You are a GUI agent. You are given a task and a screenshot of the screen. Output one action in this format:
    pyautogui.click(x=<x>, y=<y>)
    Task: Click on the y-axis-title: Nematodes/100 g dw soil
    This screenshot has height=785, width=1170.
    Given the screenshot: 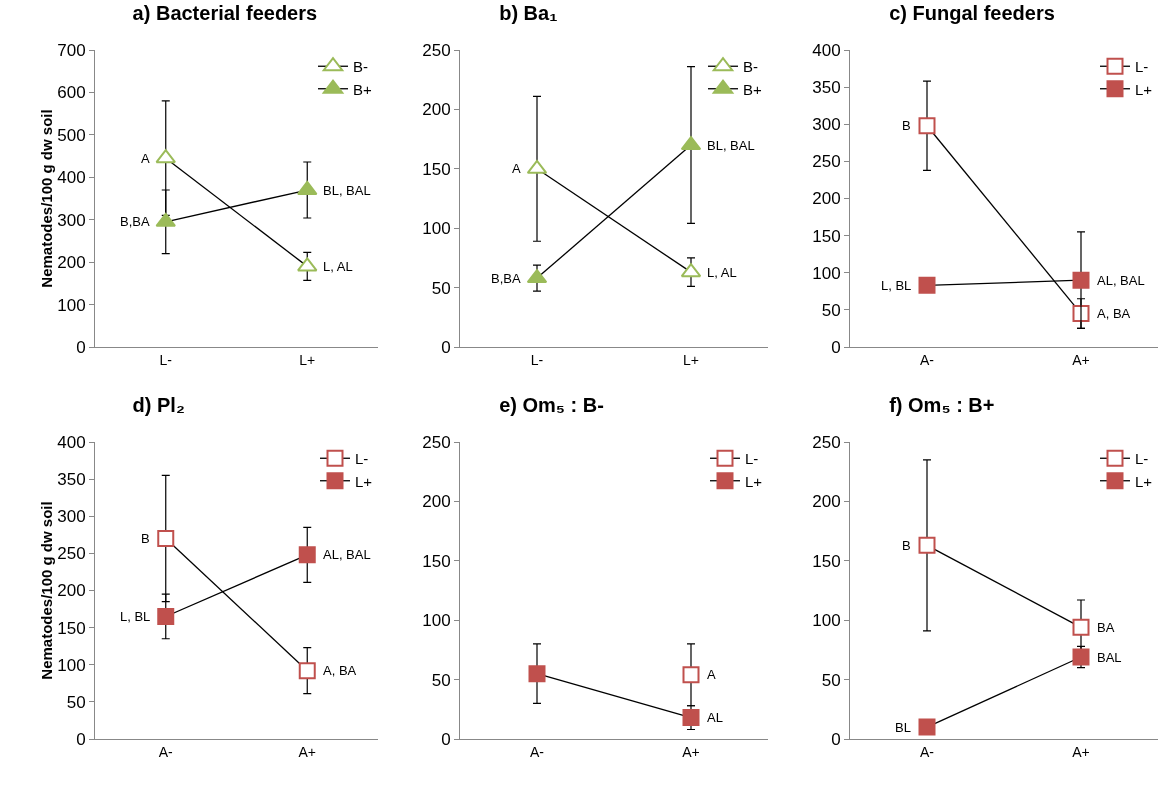 What is the action you would take?
    pyautogui.click(x=47, y=590)
    